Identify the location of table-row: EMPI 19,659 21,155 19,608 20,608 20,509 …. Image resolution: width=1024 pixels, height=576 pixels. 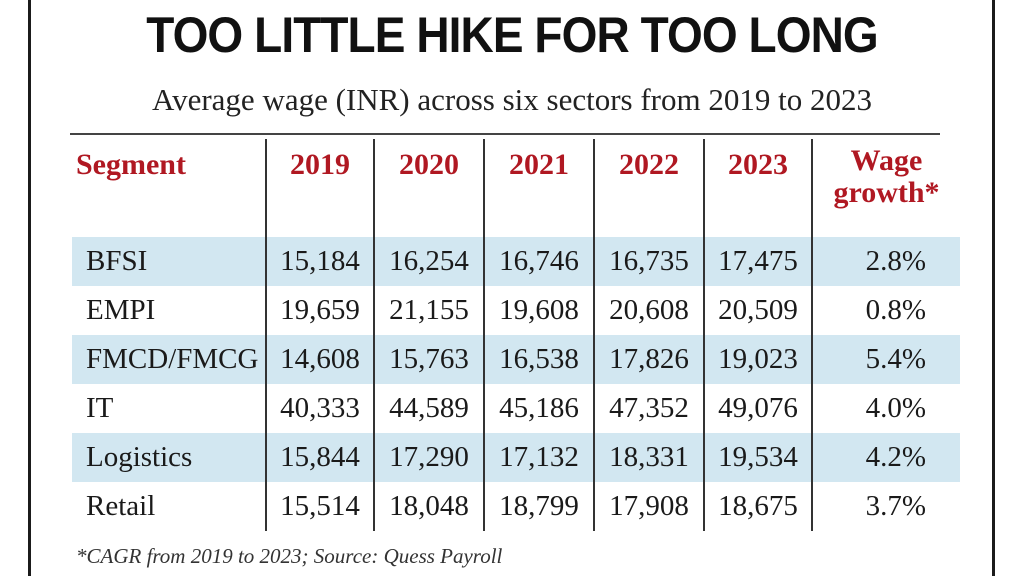
(516, 310).